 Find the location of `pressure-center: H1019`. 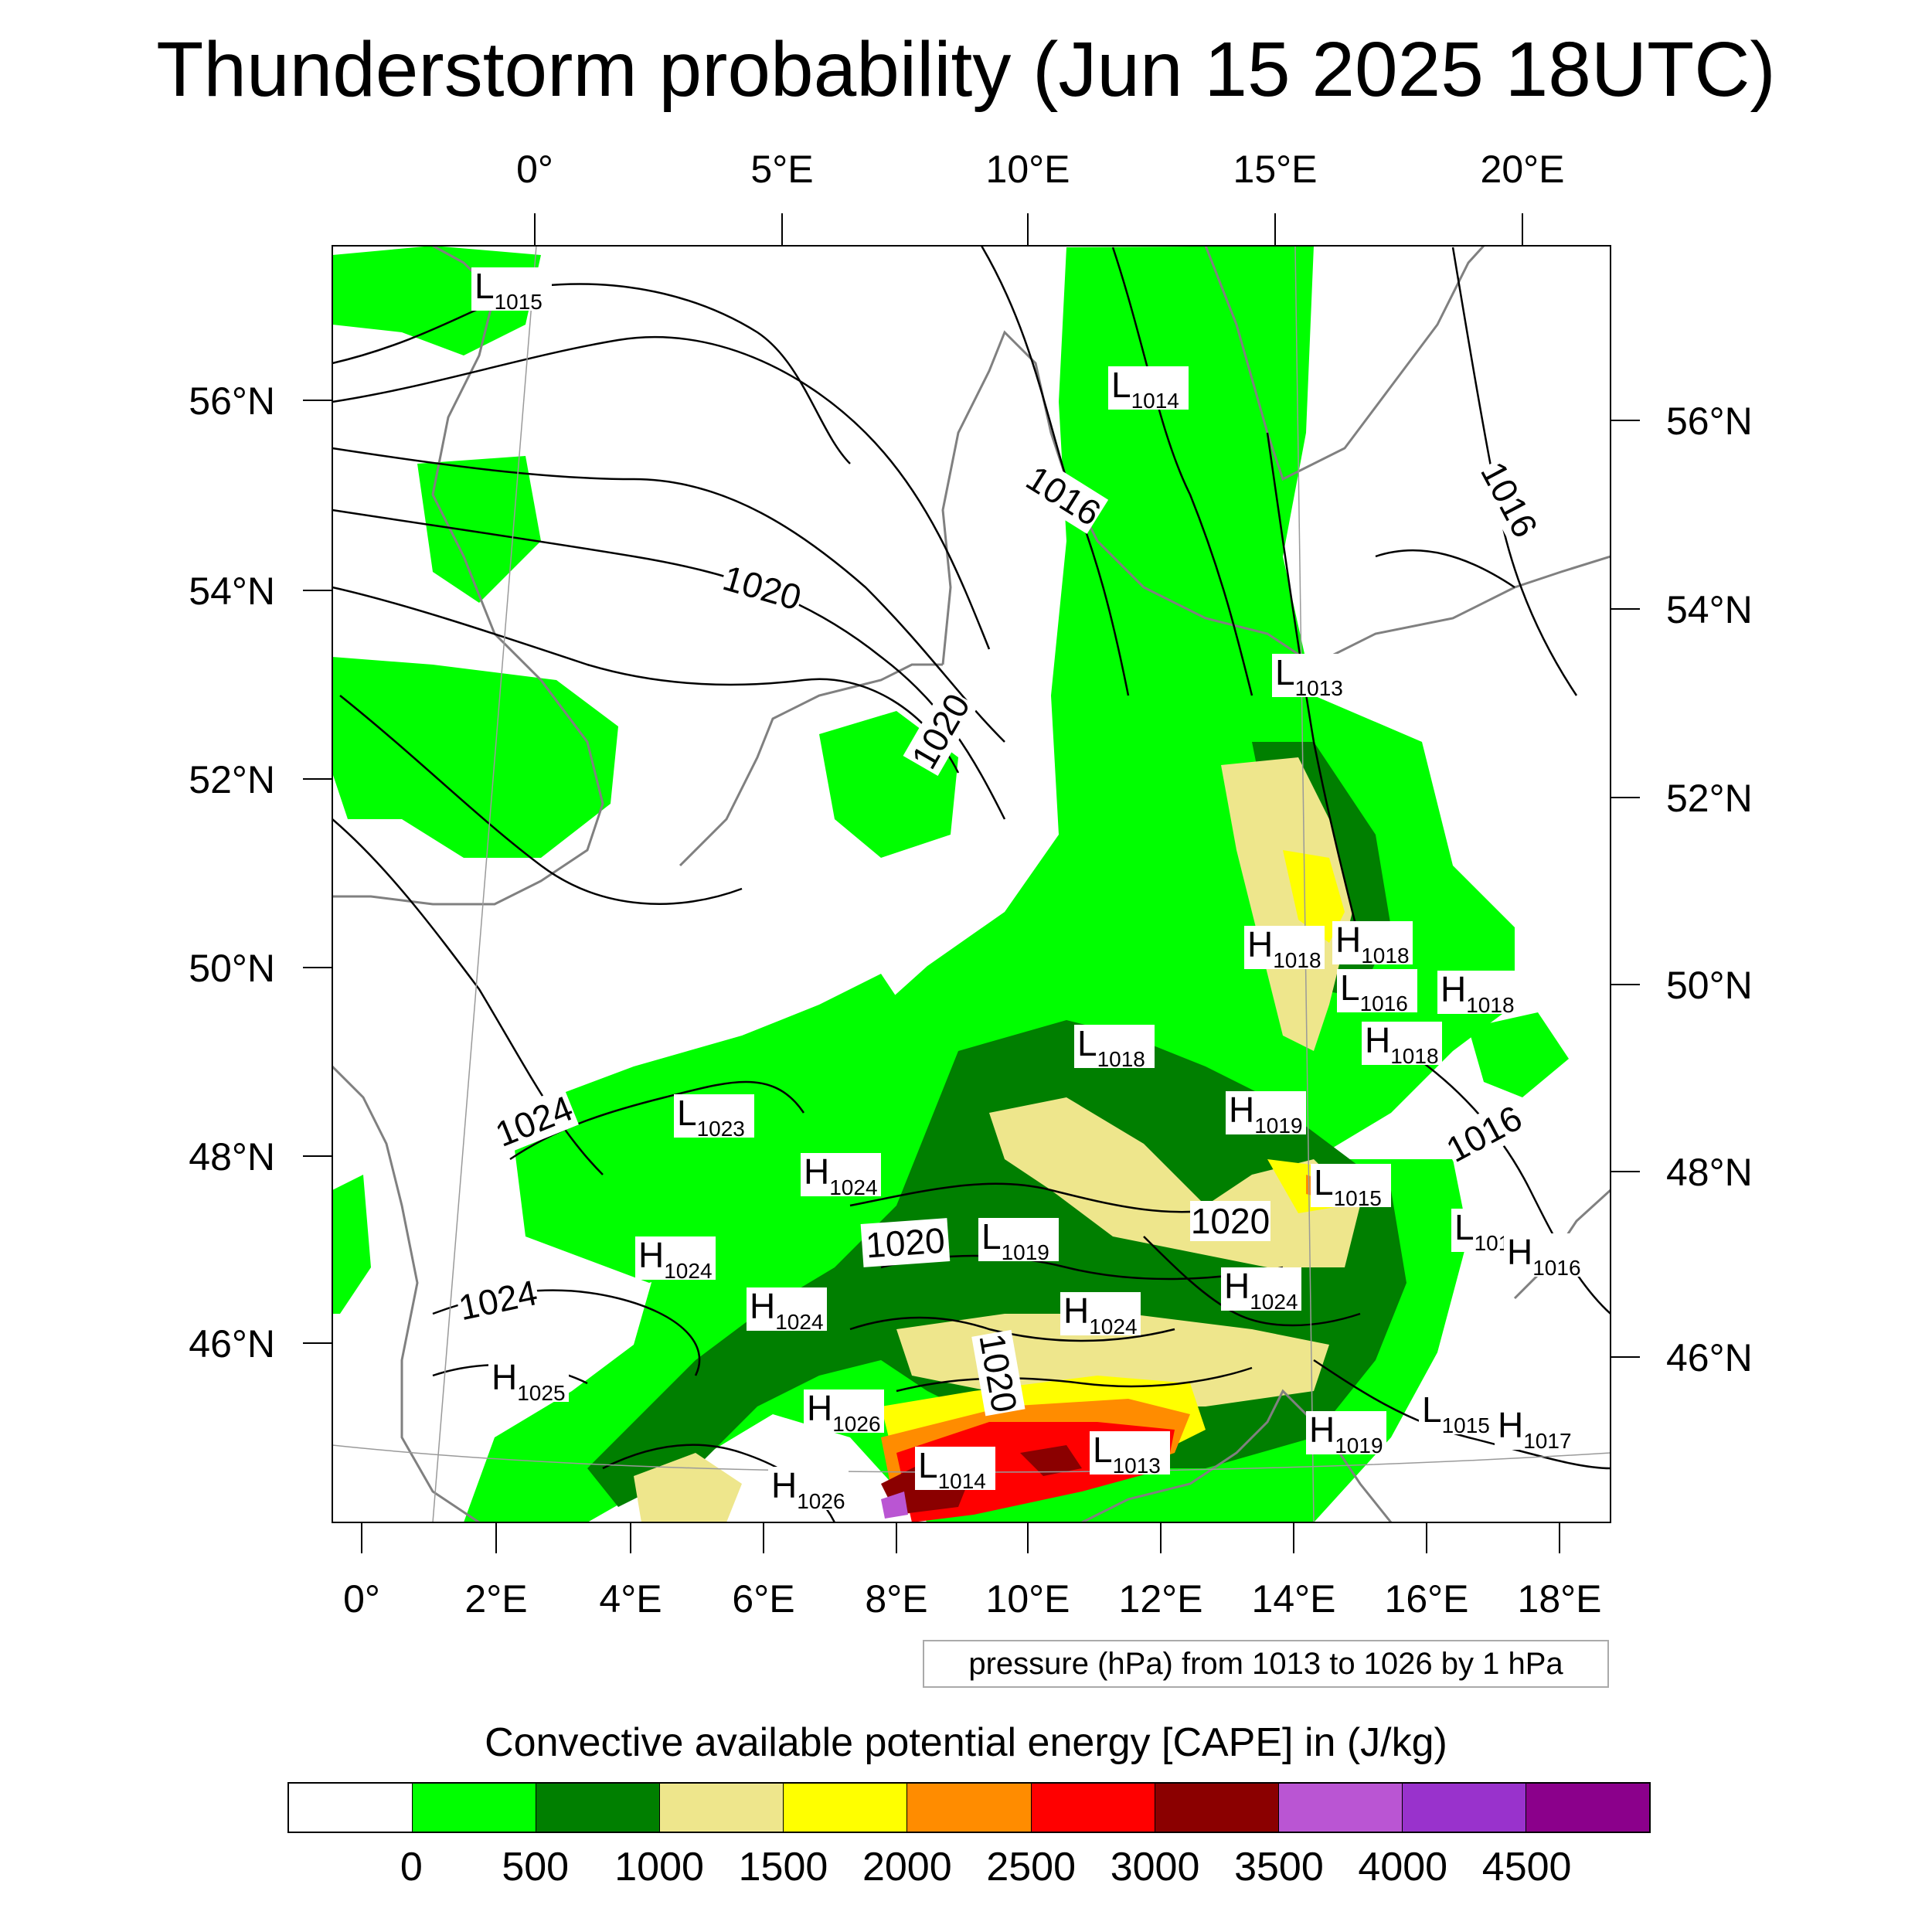

pressure-center: H1019 is located at coordinates (1346, 1434).